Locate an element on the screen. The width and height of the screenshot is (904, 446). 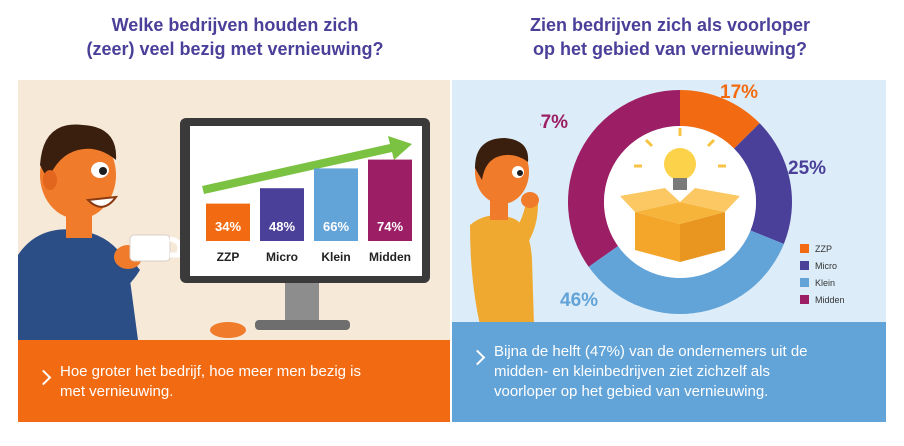
legend-item-zzp: ZZP is located at coordinates (816, 249).